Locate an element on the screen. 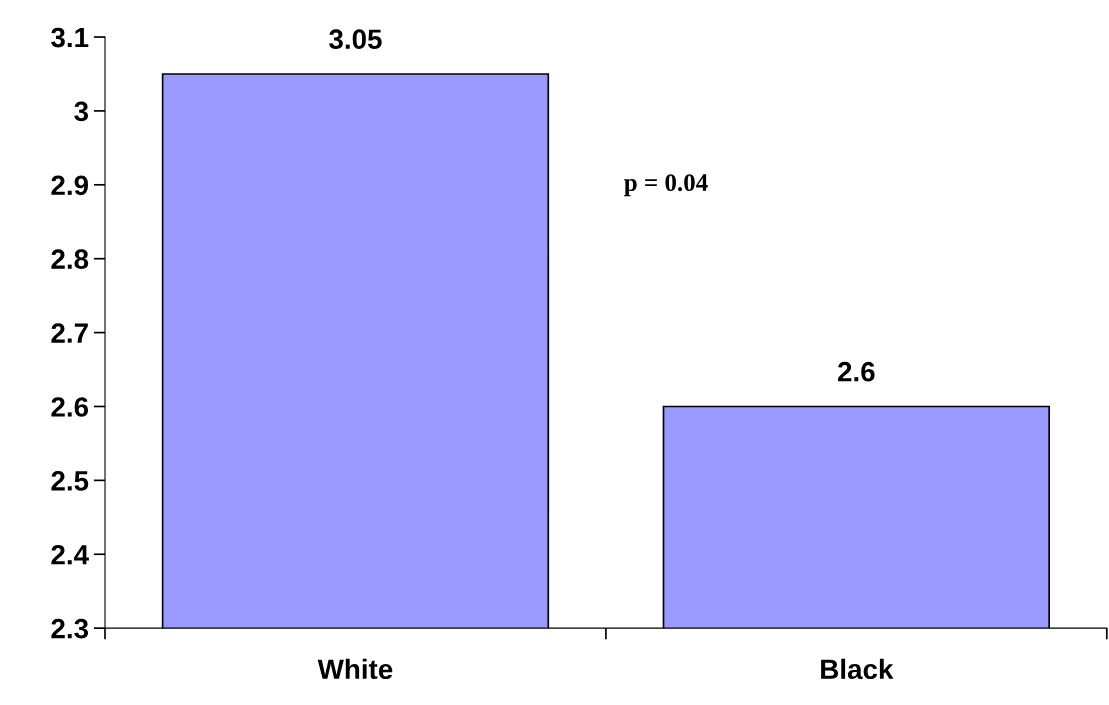 This screenshot has height=705, width=1109. y-tick-label: 3.1 is located at coordinates (70, 37).